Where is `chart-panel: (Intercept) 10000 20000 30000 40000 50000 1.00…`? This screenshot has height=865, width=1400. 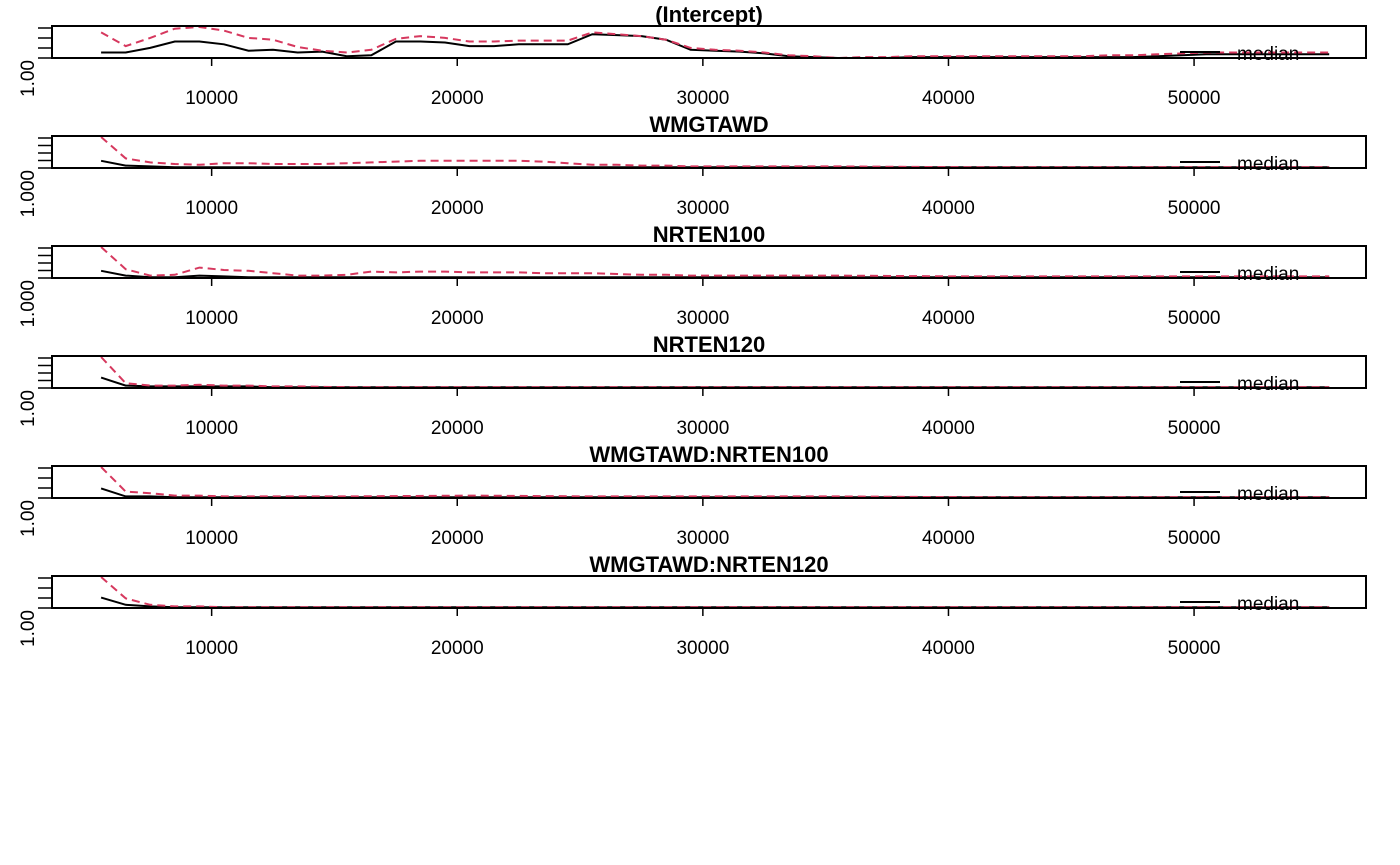
chart-panel: (Intercept) 10000 20000 30000 40000 50000 1.00… is located at coordinates (692, 55).